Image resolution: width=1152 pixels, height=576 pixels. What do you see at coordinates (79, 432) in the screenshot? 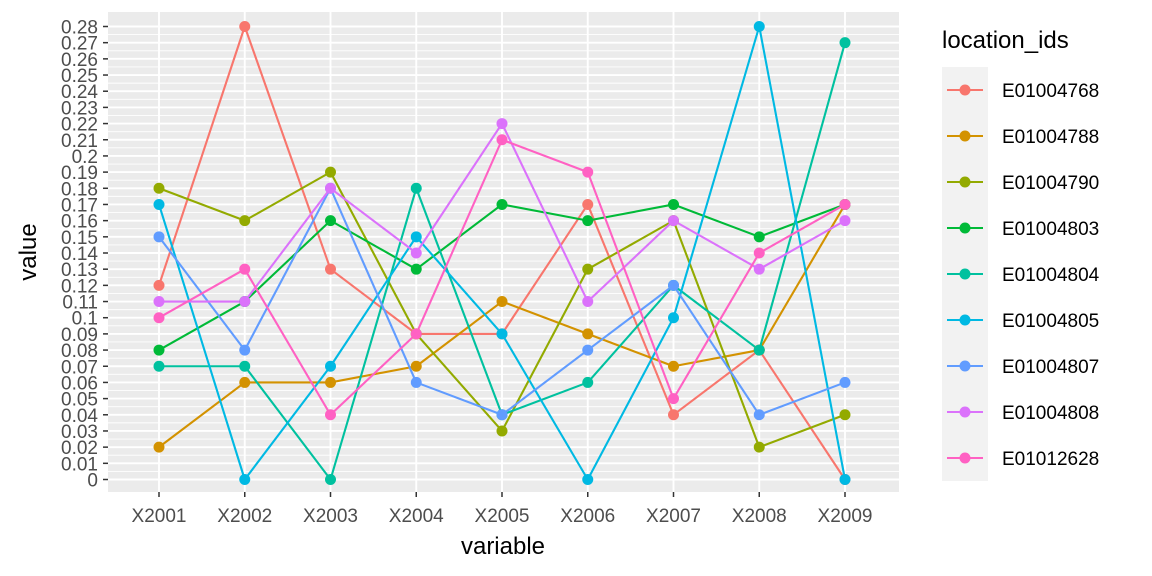
I see `y-tick-label: 0.03` at bounding box center [79, 432].